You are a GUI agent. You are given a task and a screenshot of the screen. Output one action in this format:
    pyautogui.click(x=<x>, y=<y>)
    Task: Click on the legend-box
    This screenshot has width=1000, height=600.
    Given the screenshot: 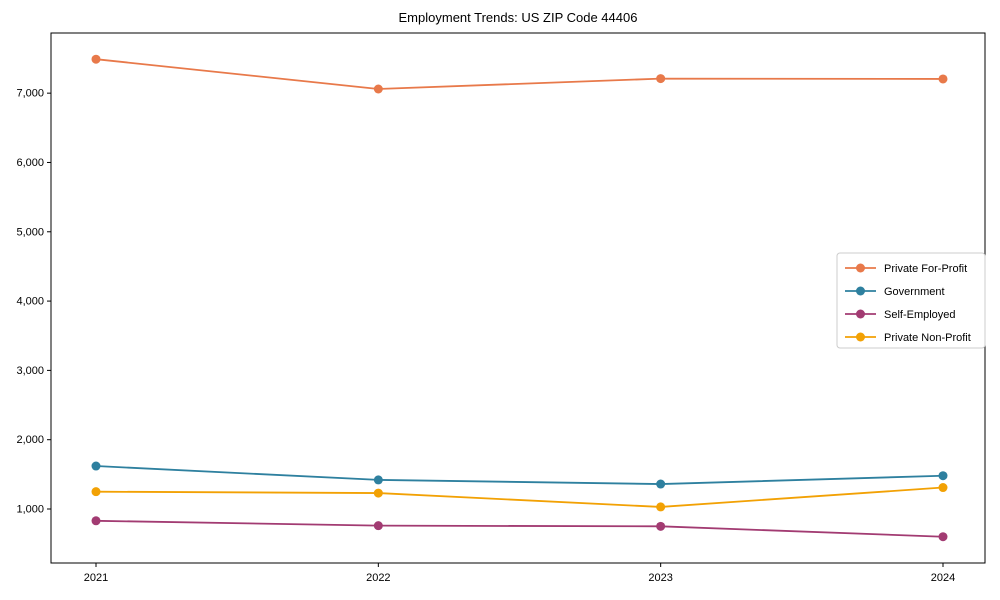 What is the action you would take?
    pyautogui.click(x=911, y=300)
    